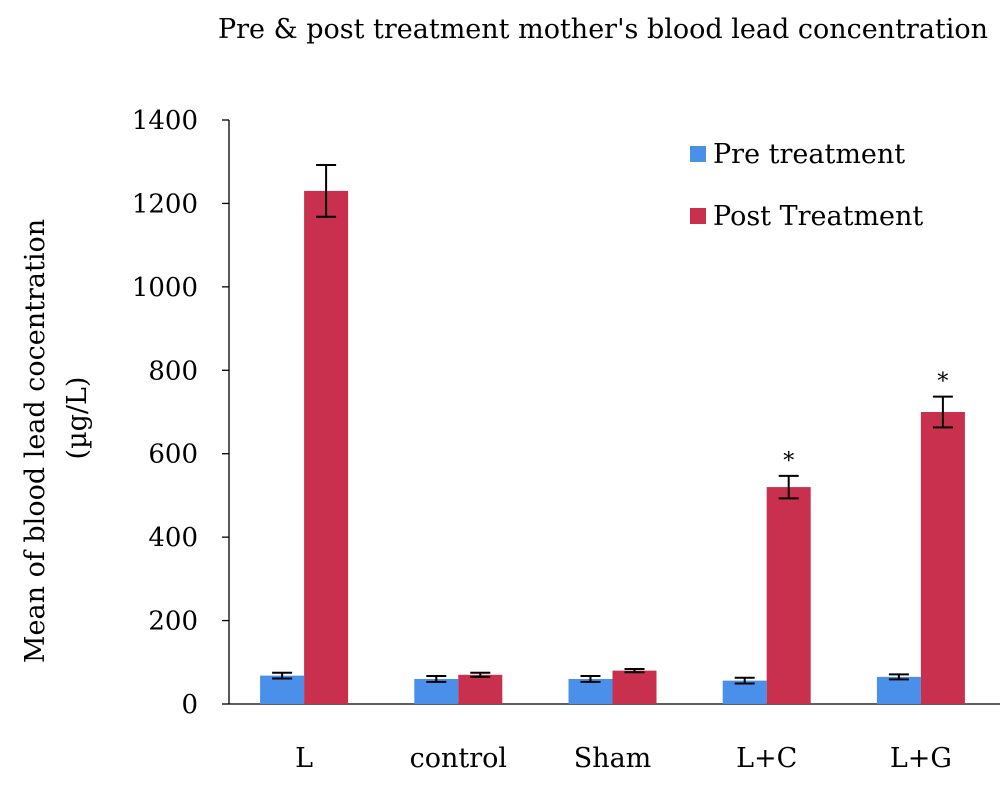 This screenshot has height=792, width=1000. I want to click on y-tick-label: 1400, so click(165, 121).